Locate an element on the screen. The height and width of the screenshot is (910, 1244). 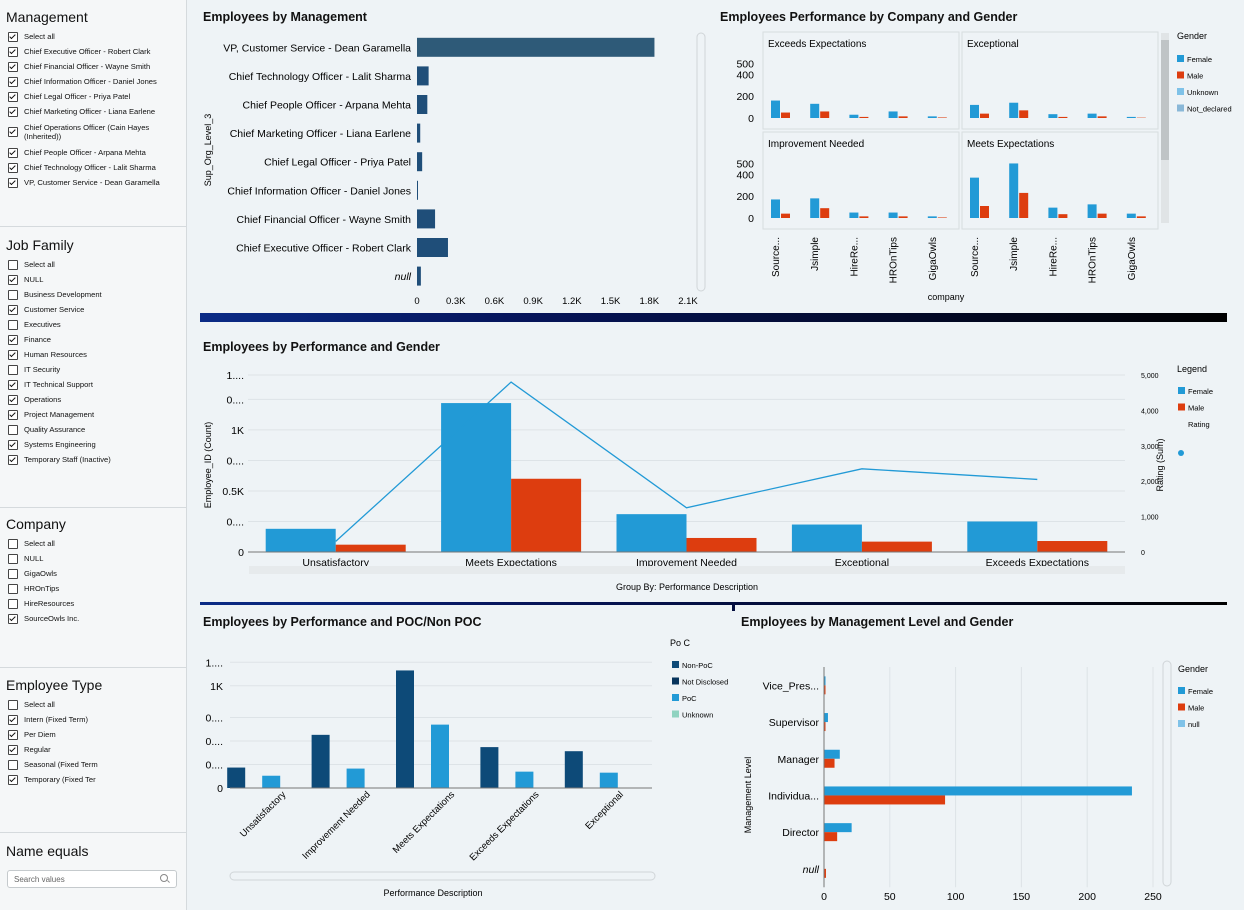
filter-option: Chief Information Officer - Daniel Jones is located at coordinates (97, 81).